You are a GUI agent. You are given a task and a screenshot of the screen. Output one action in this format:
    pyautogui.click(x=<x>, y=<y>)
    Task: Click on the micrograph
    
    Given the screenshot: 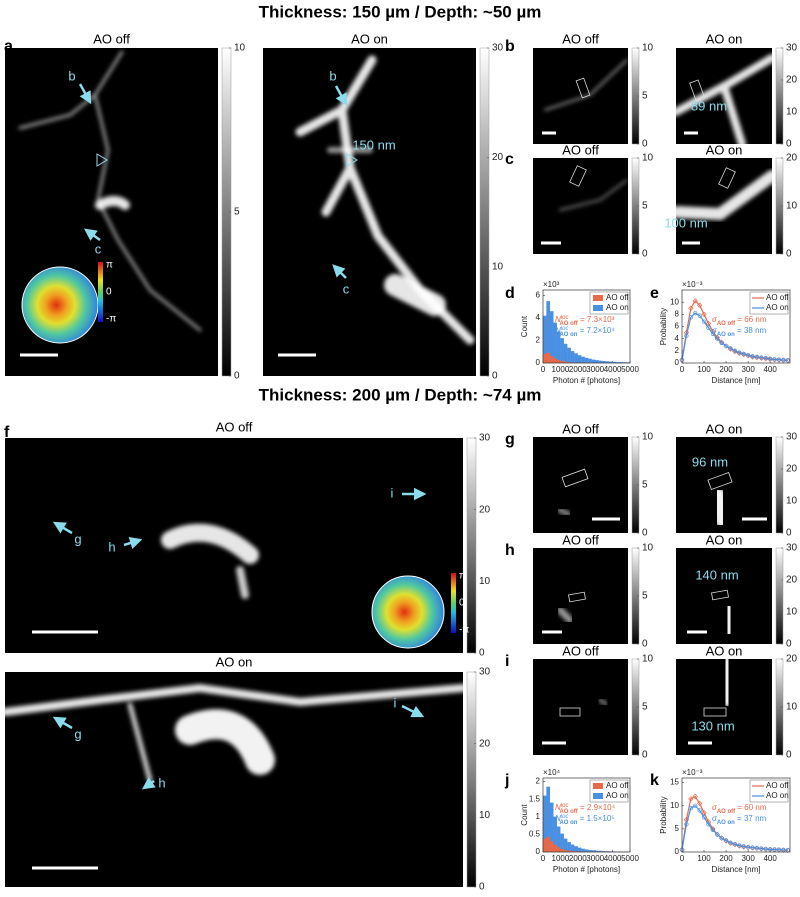 What is the action you would take?
    pyautogui.click(x=580, y=96)
    